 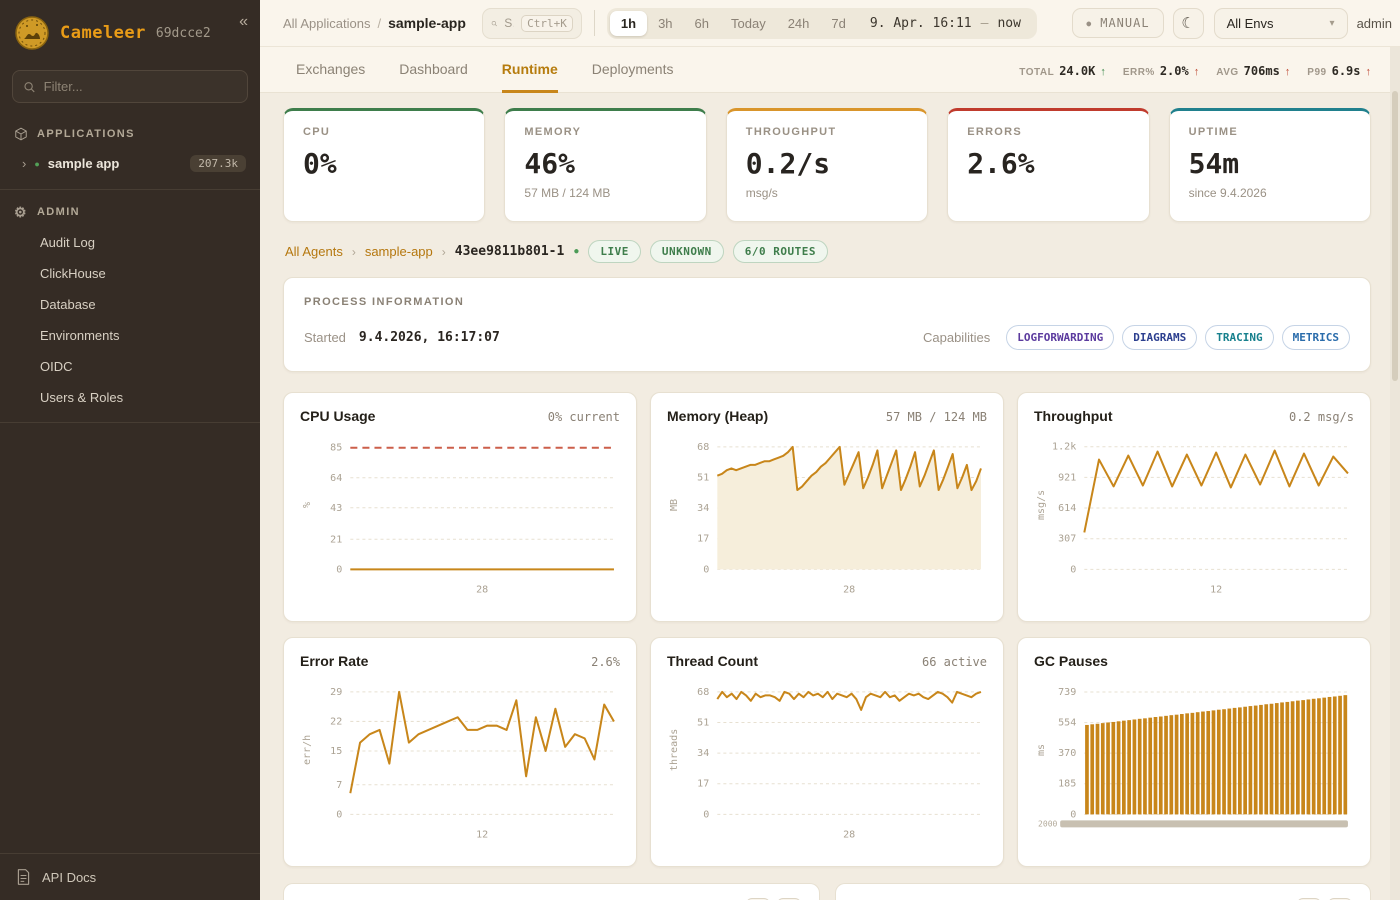 I want to click on moon-icon: ☾, so click(x=1188, y=23).